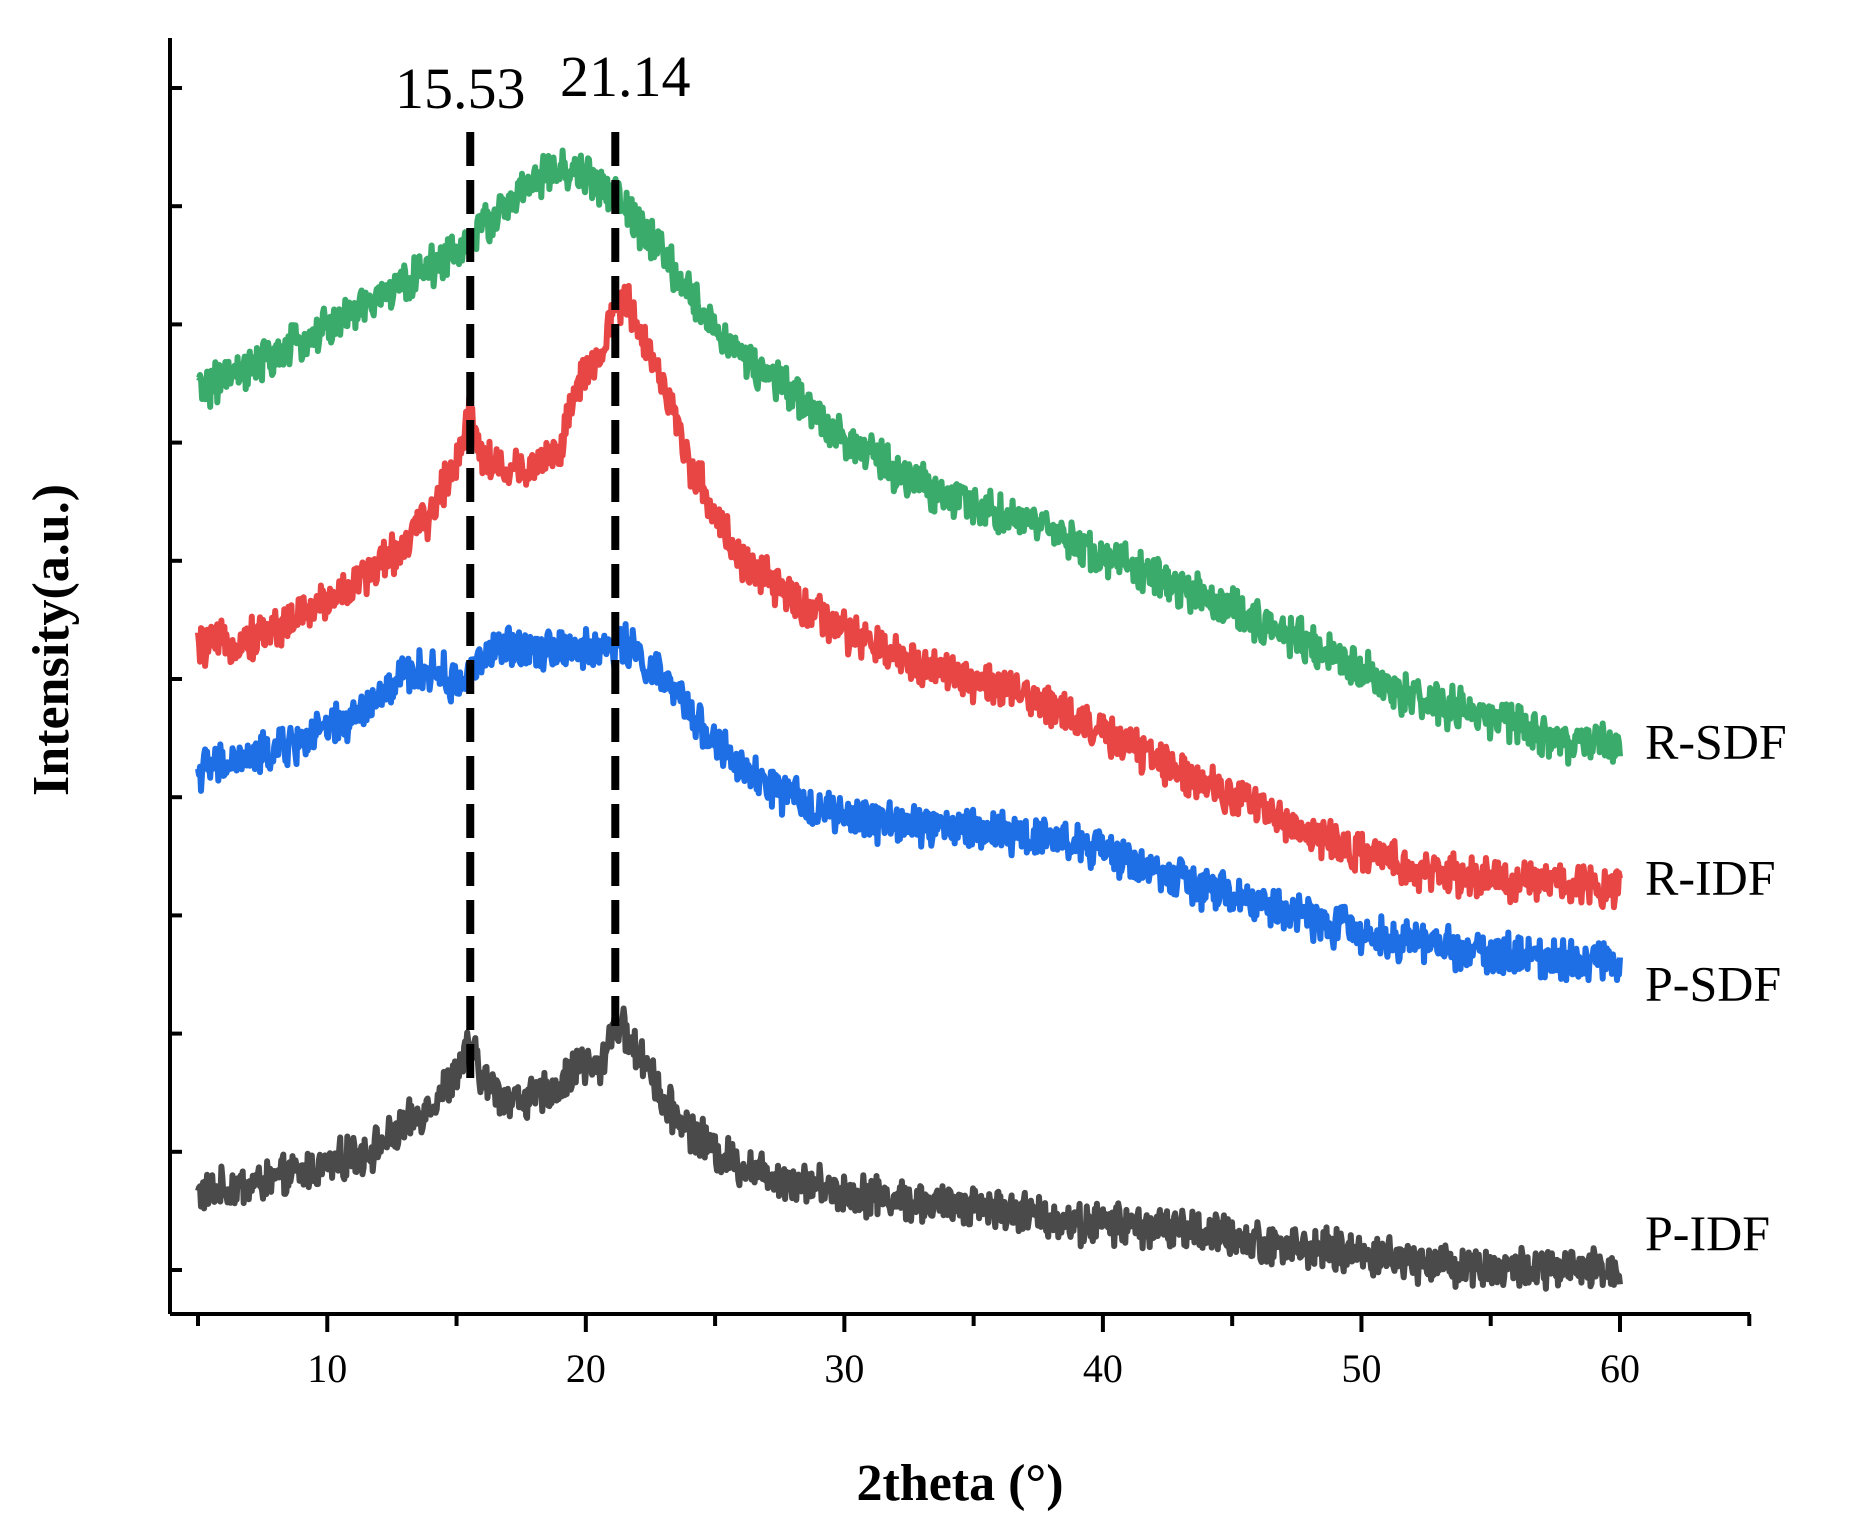 Image resolution: width=1854 pixels, height=1528 pixels. I want to click on y-axis-title: Intensity(a.u.), so click(51, 640).